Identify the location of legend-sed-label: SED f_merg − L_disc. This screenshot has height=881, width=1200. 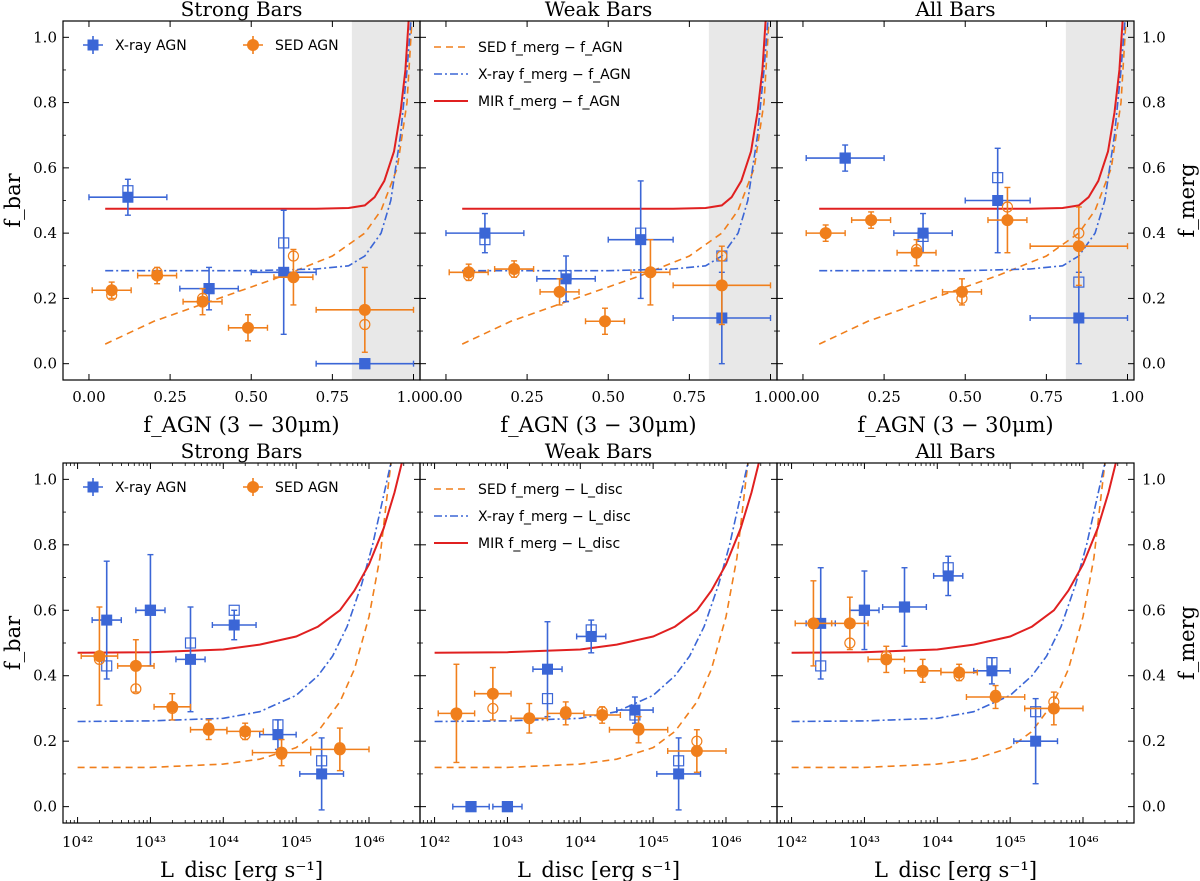
(550, 490).